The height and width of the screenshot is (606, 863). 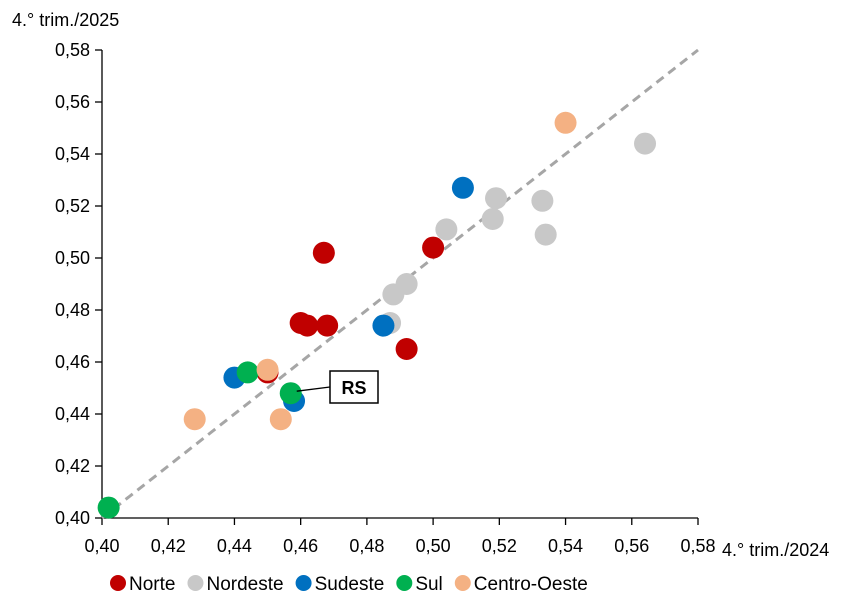 What do you see at coordinates (72, 102) in the screenshot?
I see `y-tick-label: 0,56` at bounding box center [72, 102].